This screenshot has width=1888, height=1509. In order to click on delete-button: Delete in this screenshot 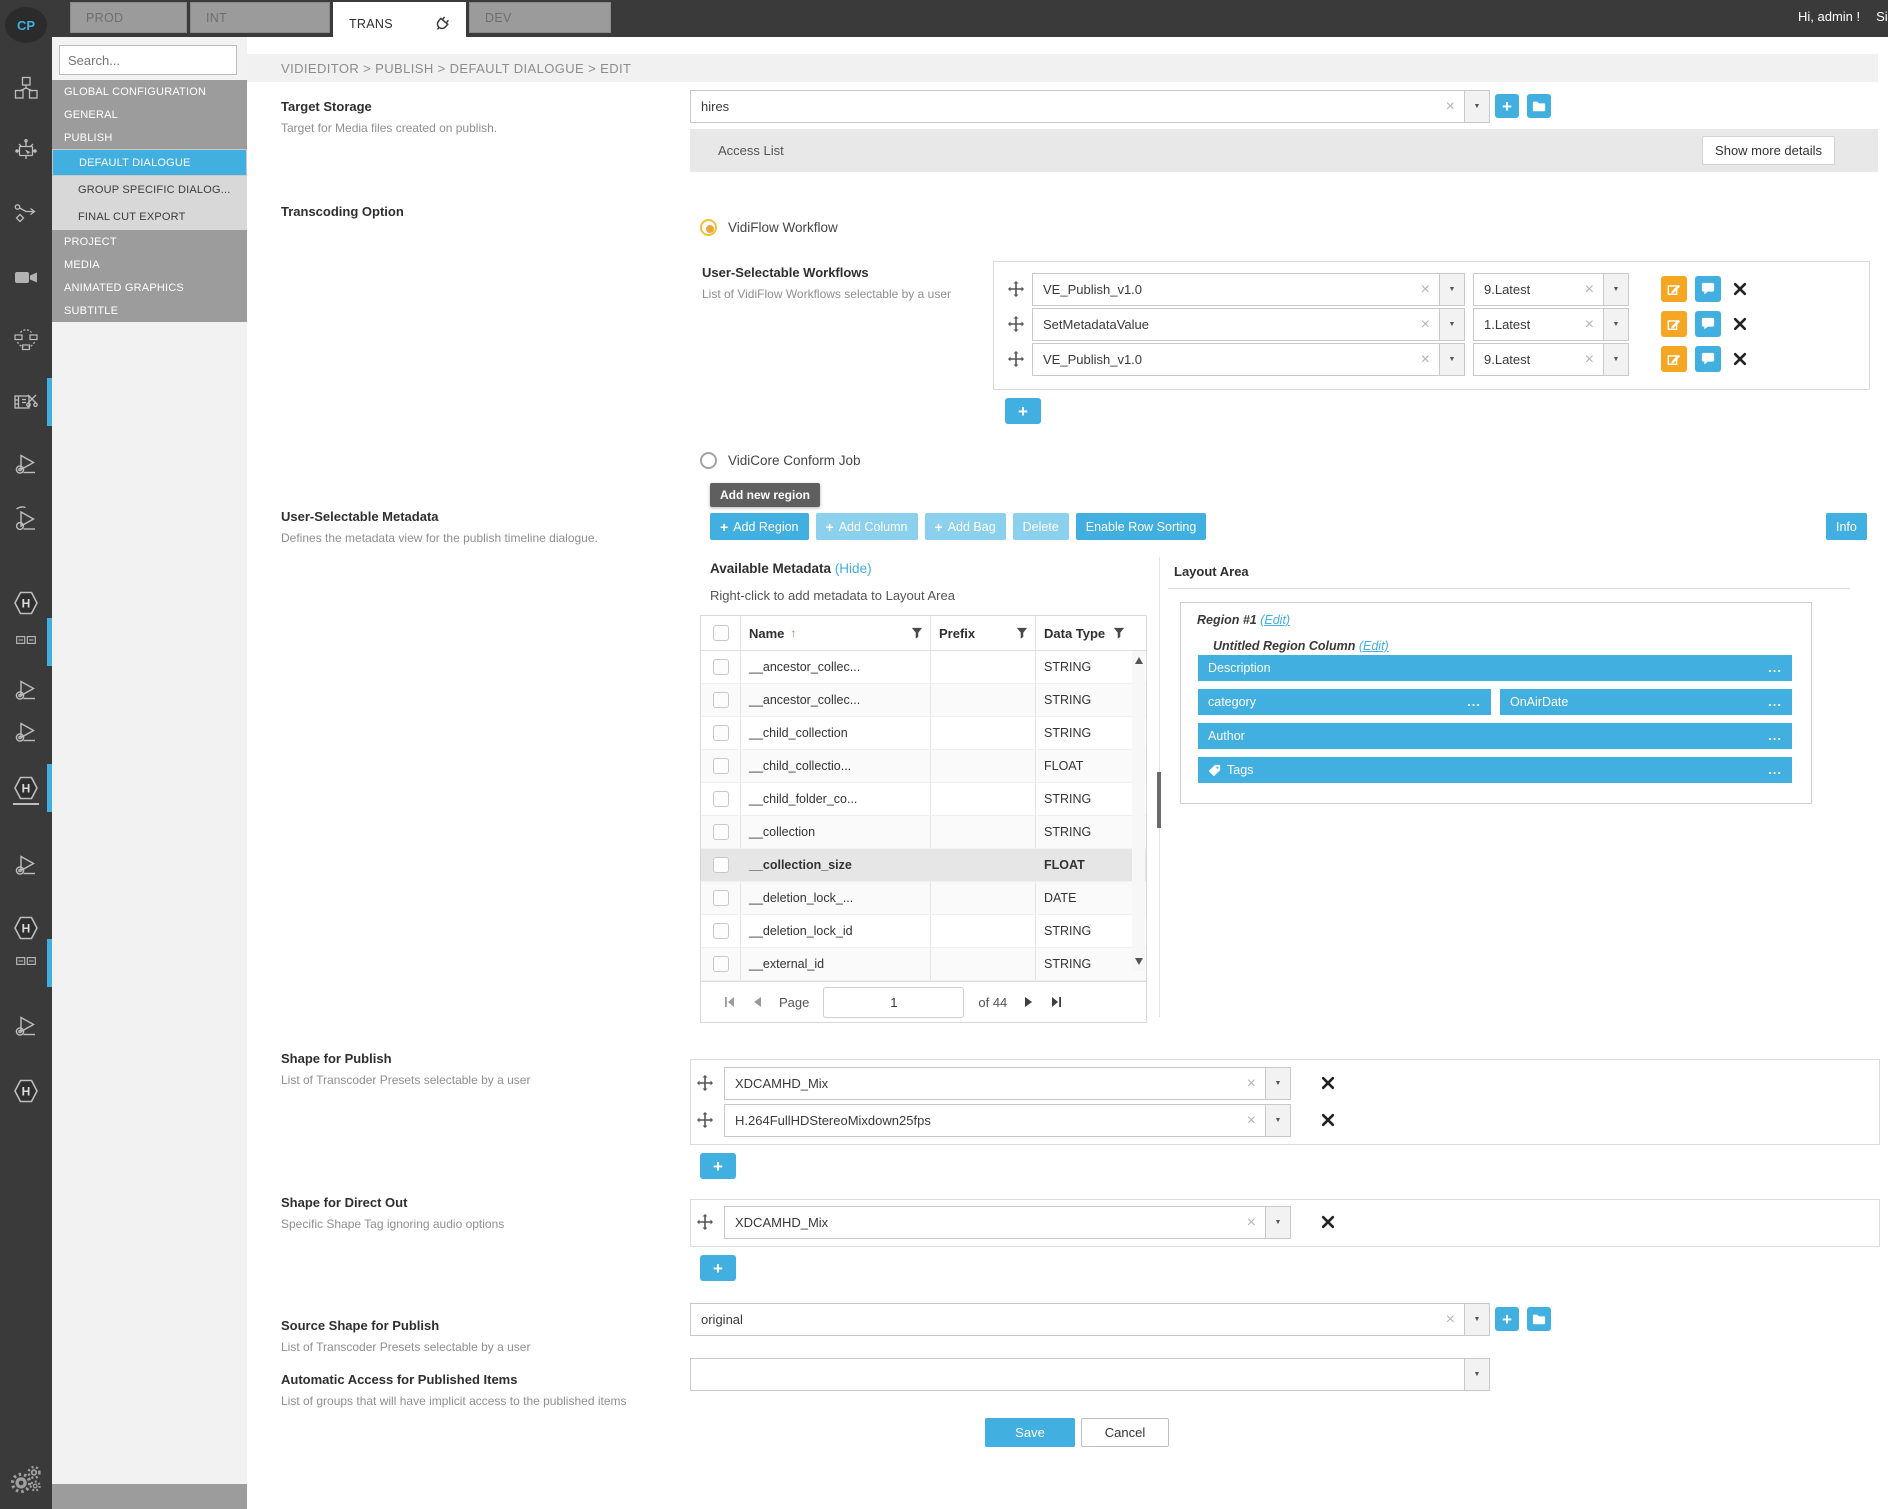, I will do `click(1040, 526)`.